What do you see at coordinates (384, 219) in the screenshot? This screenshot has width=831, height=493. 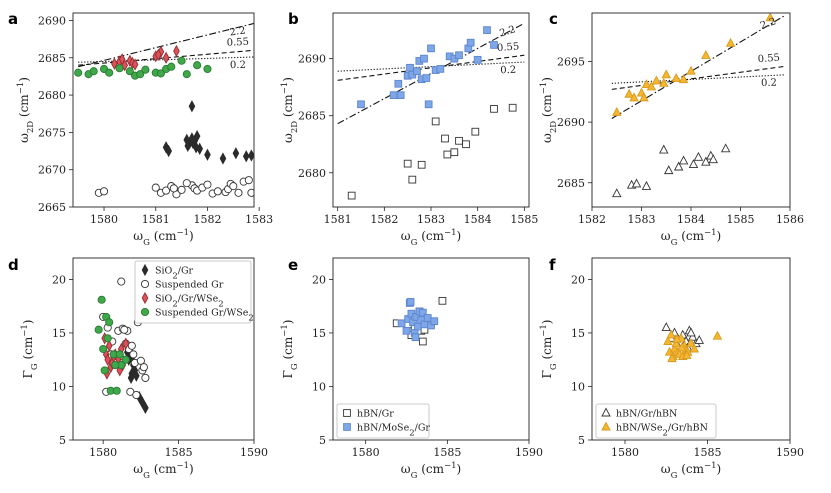 I see `x-tick-label: 1582` at bounding box center [384, 219].